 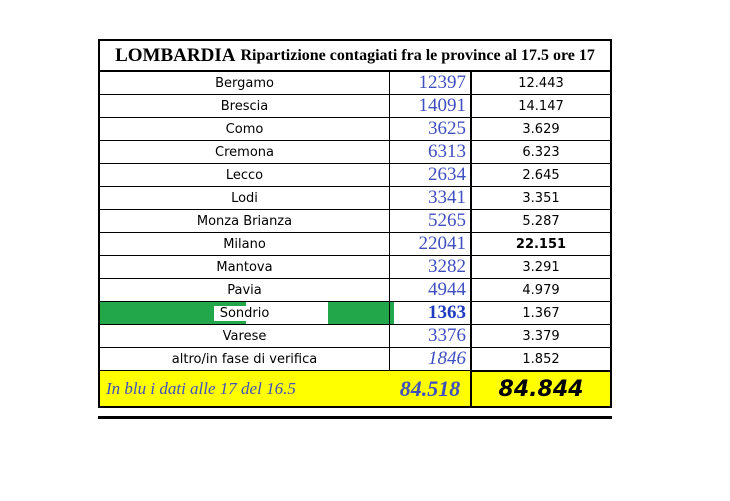 What do you see at coordinates (245, 359) in the screenshot?
I see `province-name: altro/in fase di verifica` at bounding box center [245, 359].